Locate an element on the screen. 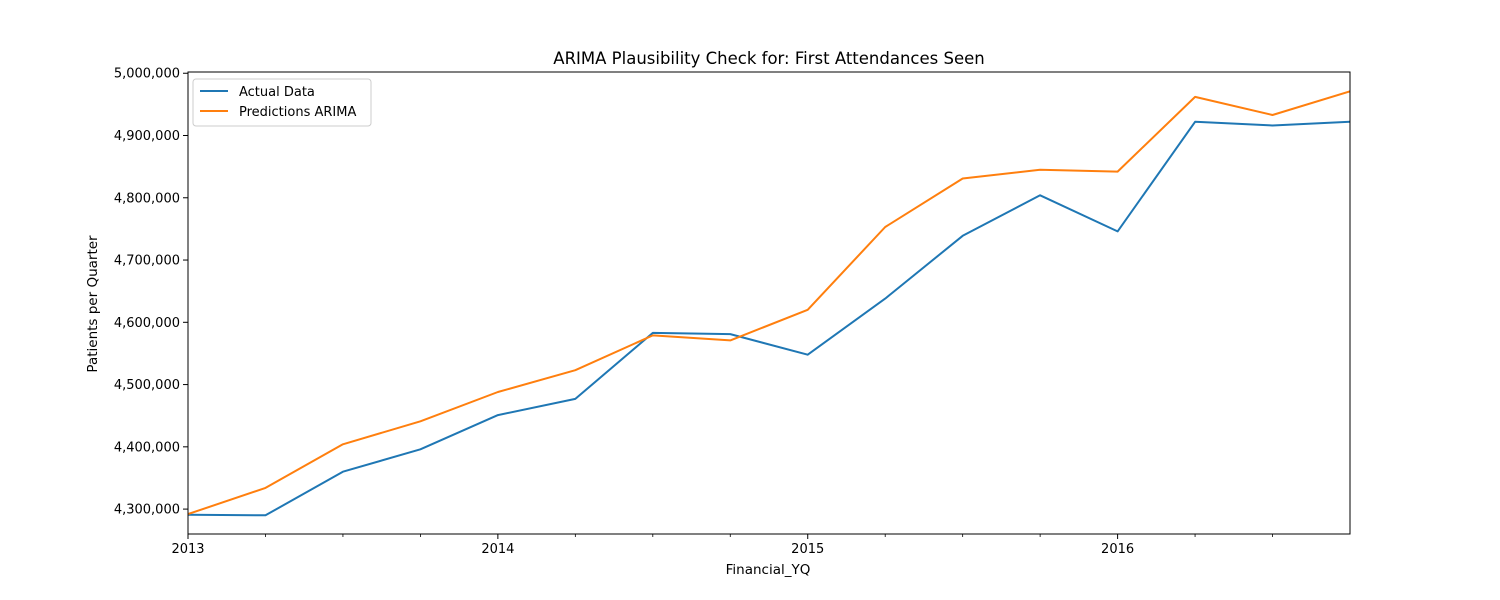 The height and width of the screenshot is (600, 1500). y-tick-label: 4,500,000 is located at coordinates (147, 385).